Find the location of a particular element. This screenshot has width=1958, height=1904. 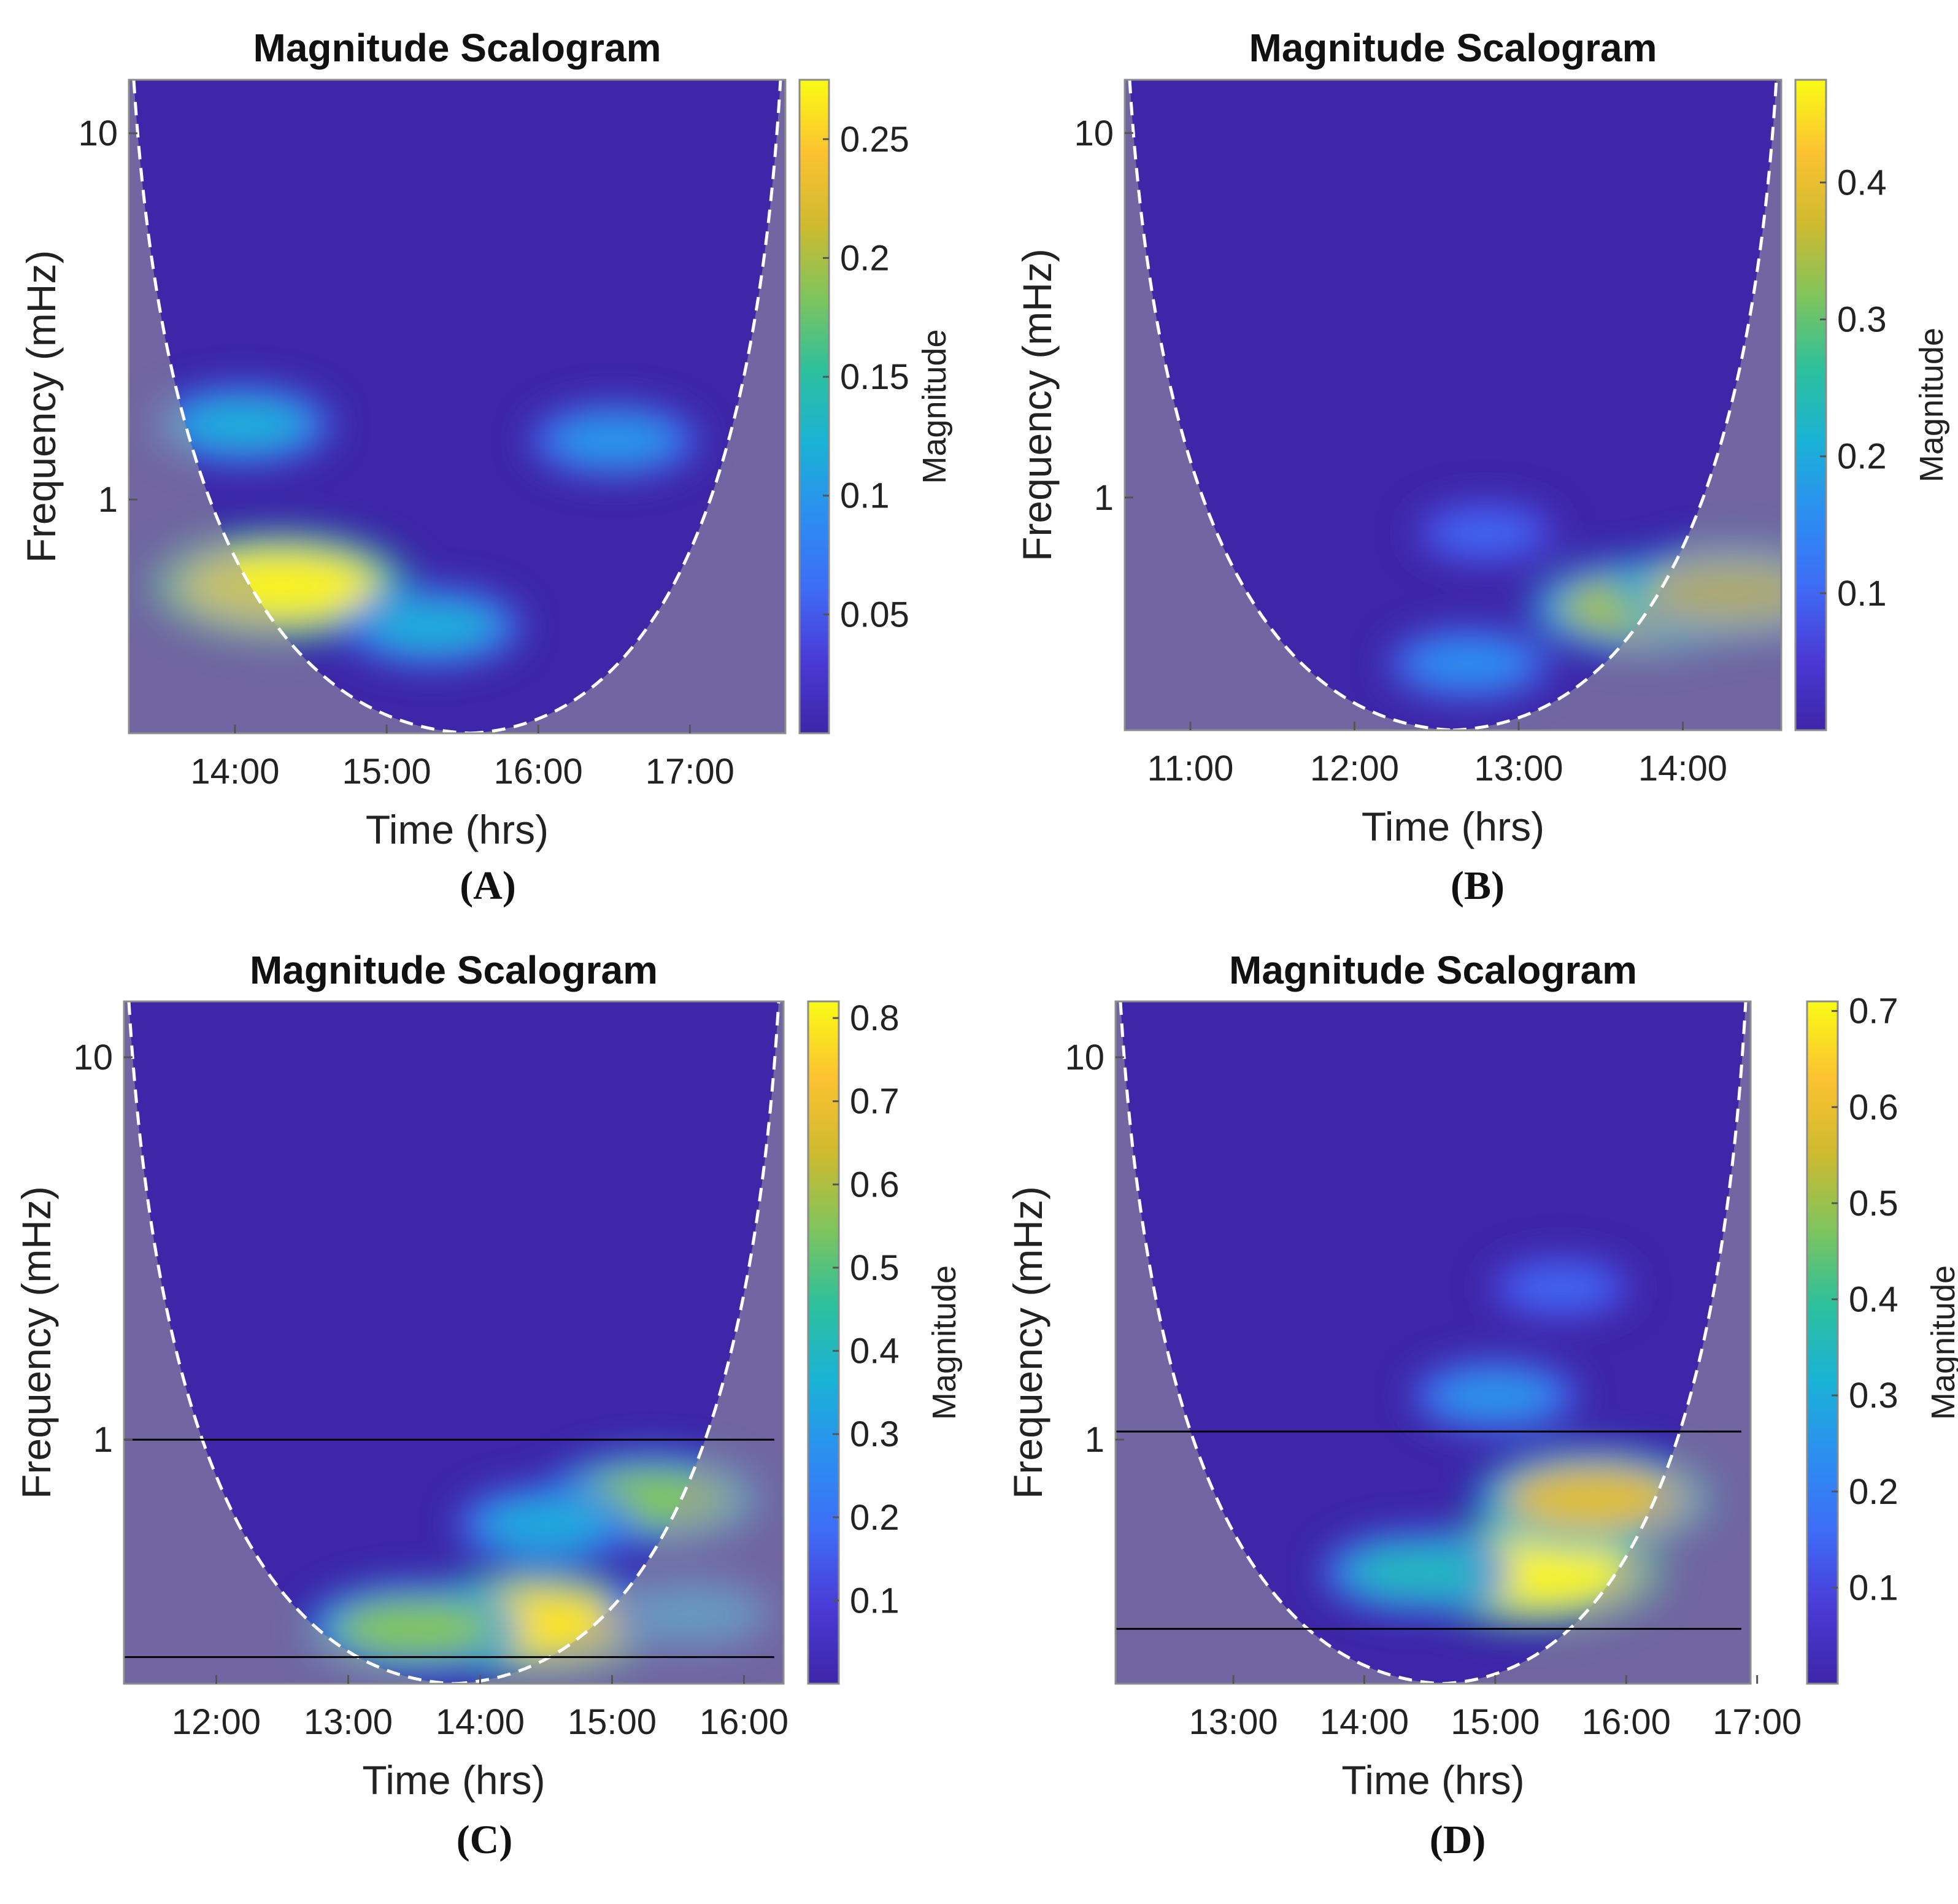

panel-label: (C) is located at coordinates (485, 1839).